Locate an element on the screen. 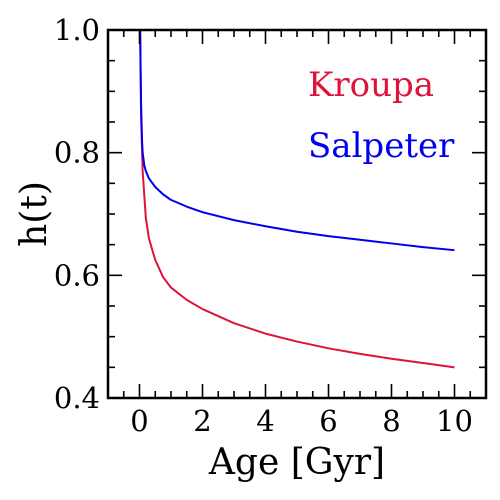 This screenshot has width=500, height=500. x-tick-label: 2 is located at coordinates (202, 421).